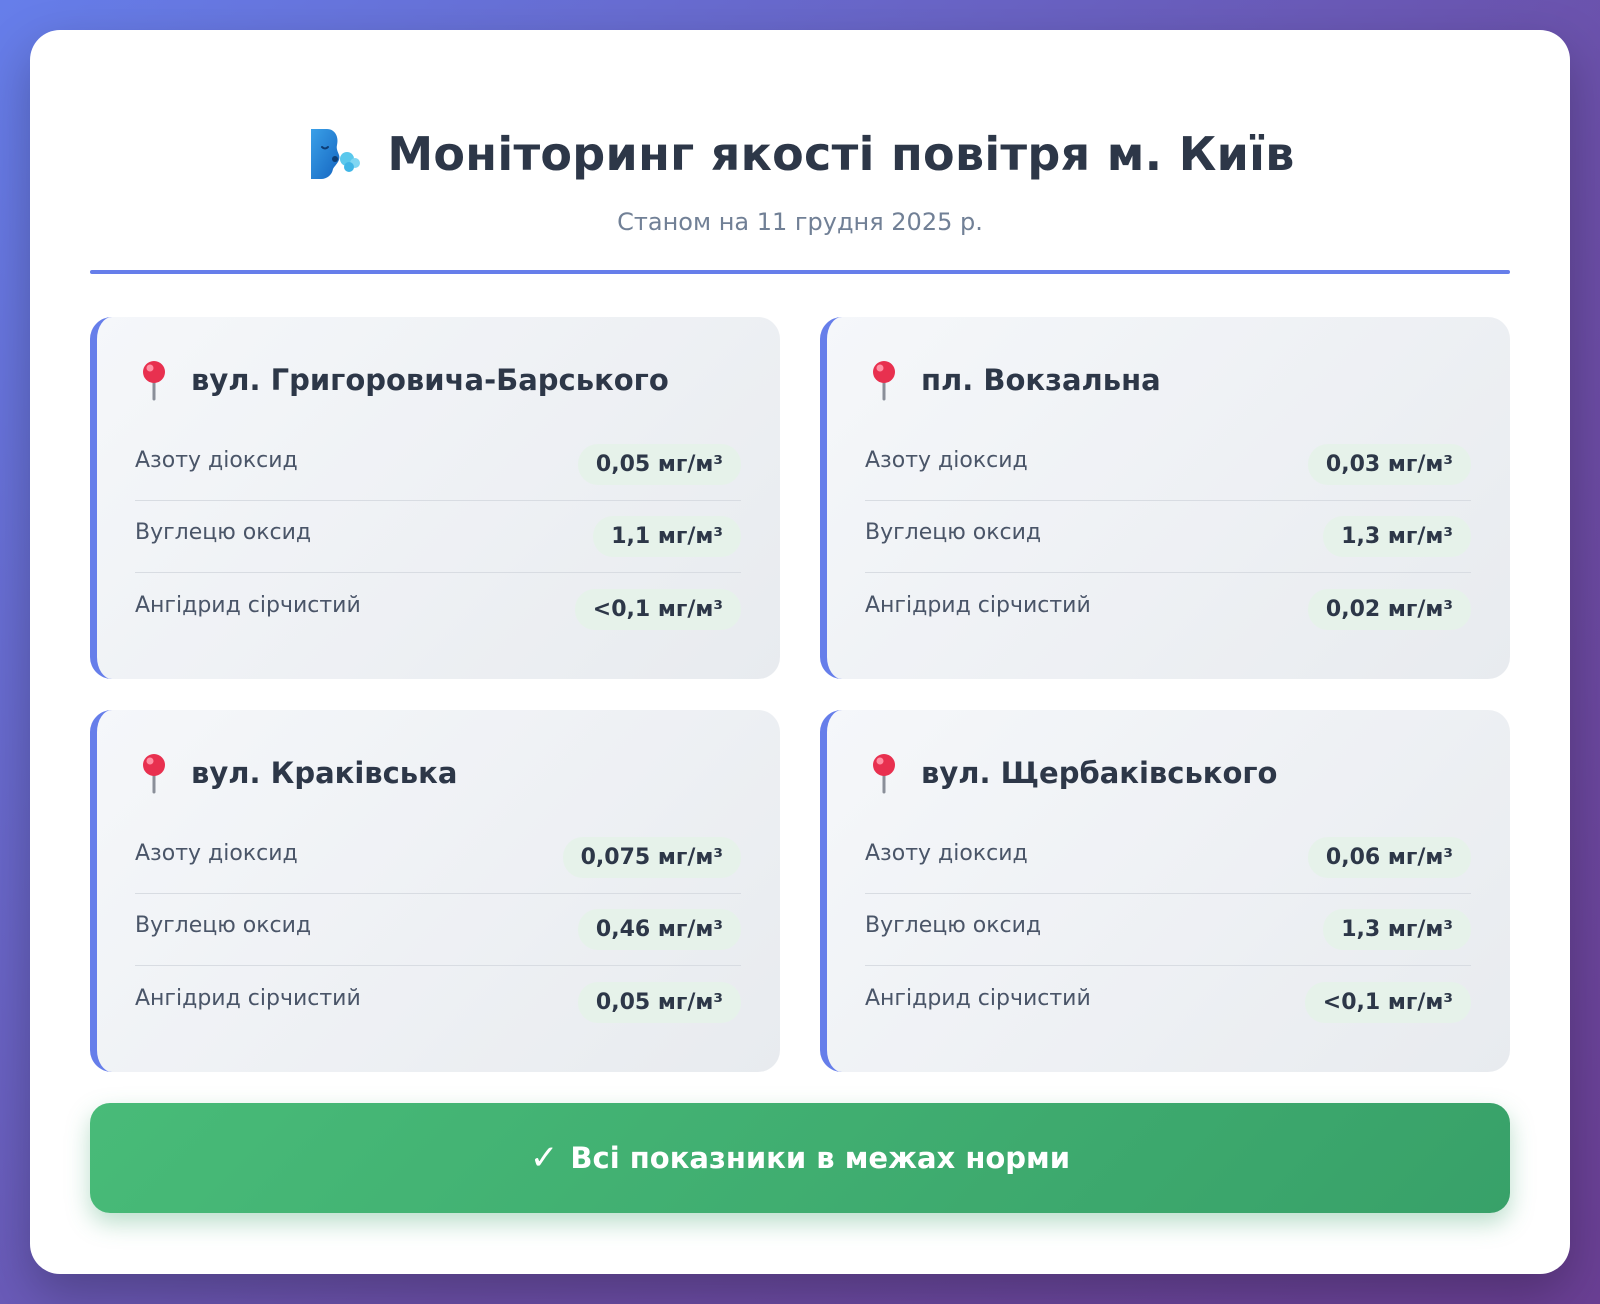 The width and height of the screenshot is (1600, 1304). Describe the element at coordinates (1389, 609) in the screenshot. I see `reading-value: 0,02 мг/м³` at that location.